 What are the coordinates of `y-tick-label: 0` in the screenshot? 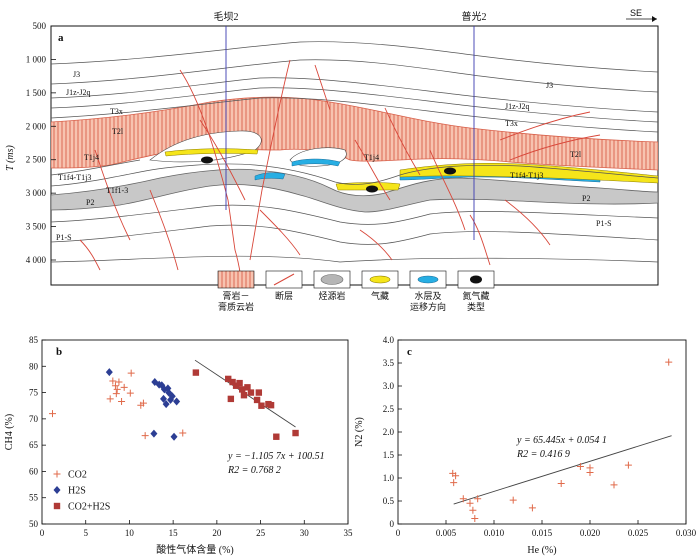 It's located at (392, 524).